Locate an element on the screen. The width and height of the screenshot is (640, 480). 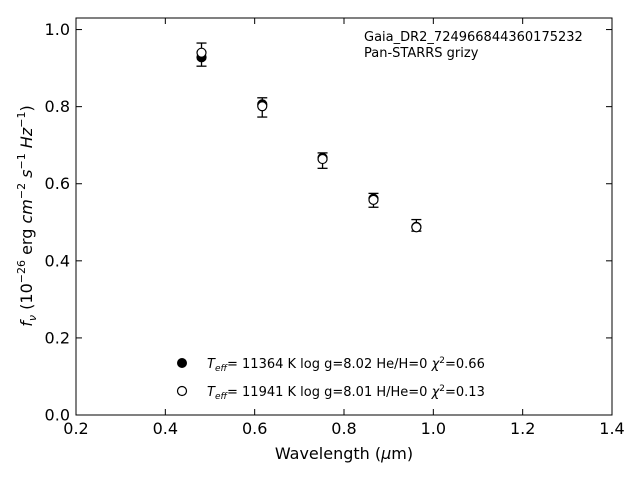
x-tick-label: 1.4 is located at coordinates (611, 428).